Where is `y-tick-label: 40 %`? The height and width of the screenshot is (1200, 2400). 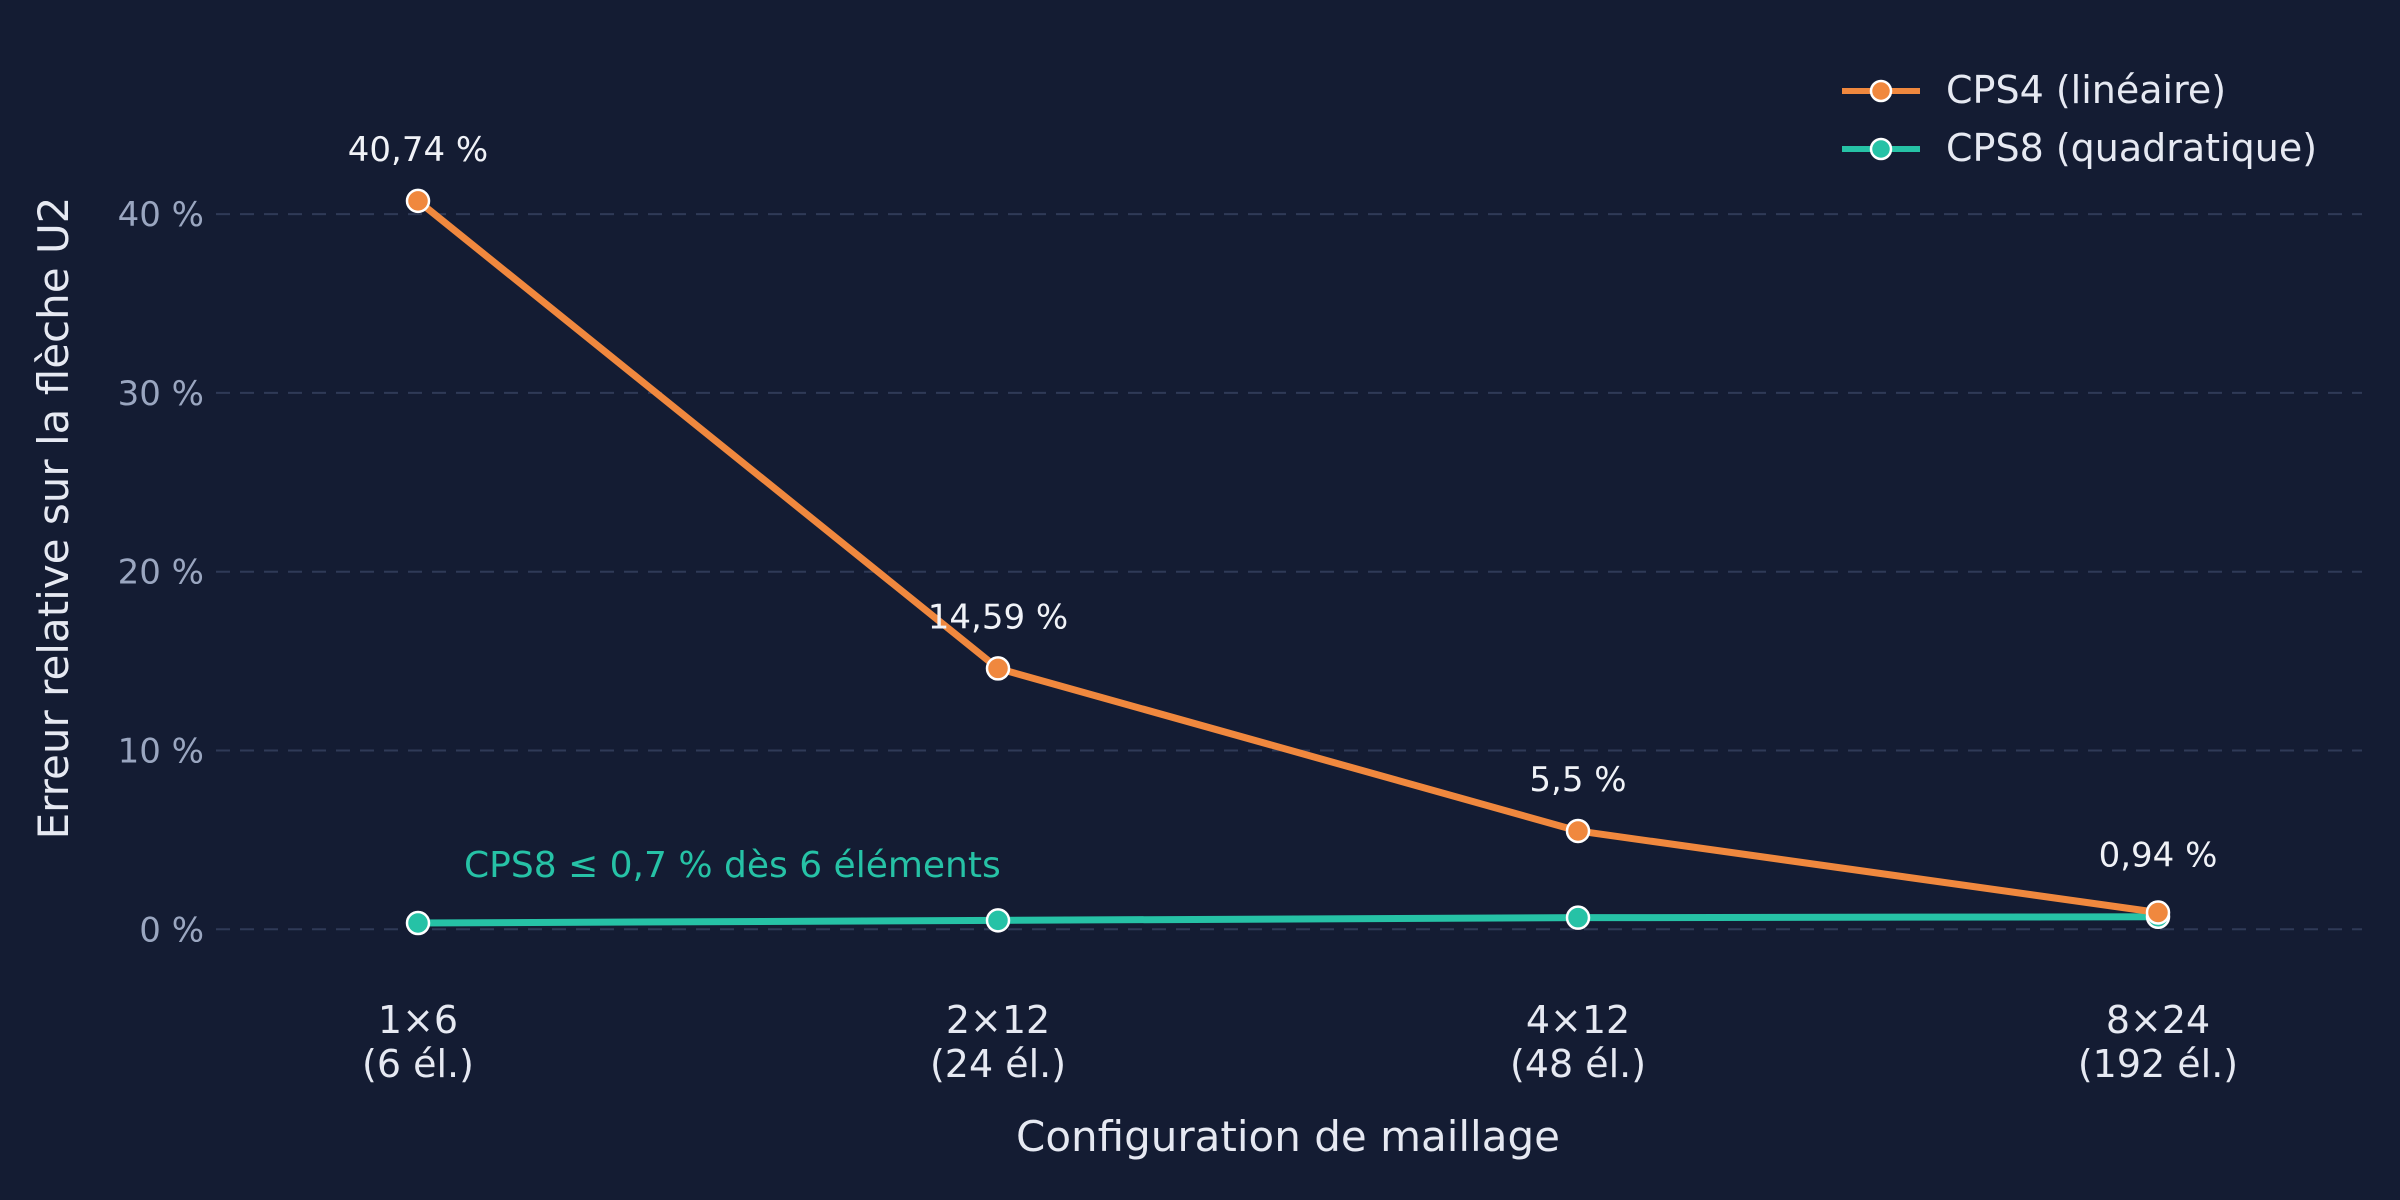 y-tick-label: 40 % is located at coordinates (161, 215).